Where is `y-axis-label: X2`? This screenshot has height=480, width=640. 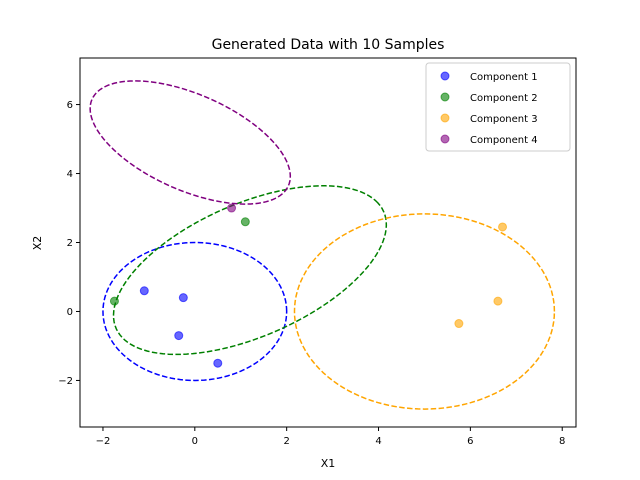
y-axis-label: X2 is located at coordinates (37, 243).